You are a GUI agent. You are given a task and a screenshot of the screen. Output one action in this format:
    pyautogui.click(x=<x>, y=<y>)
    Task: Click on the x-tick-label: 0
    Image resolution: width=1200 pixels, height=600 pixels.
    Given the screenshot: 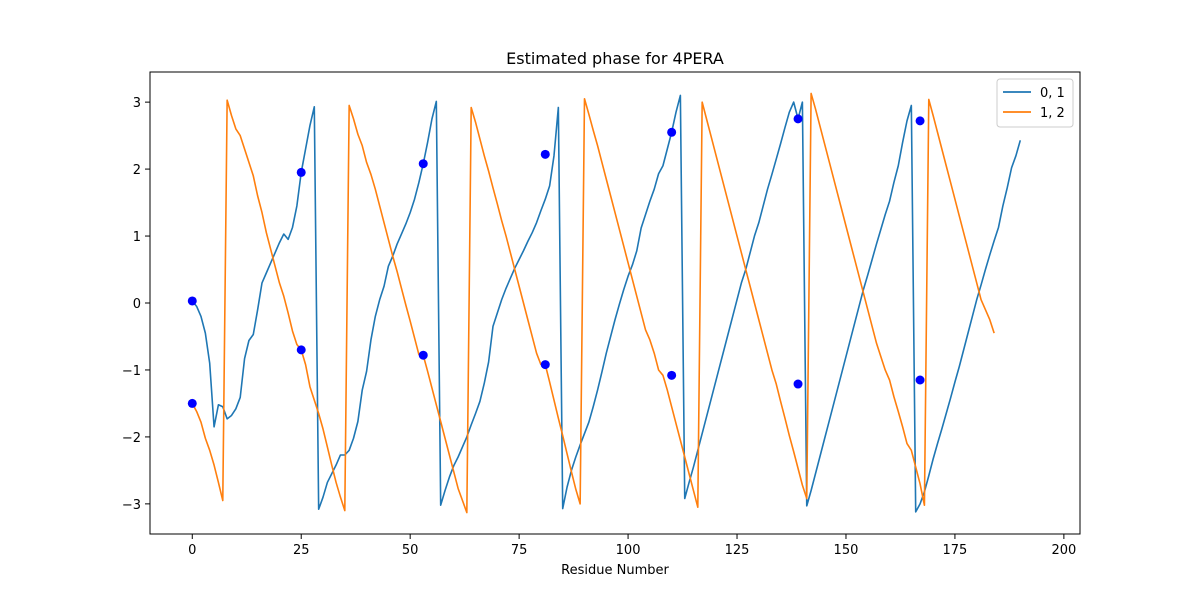 What is the action you would take?
    pyautogui.click(x=192, y=550)
    